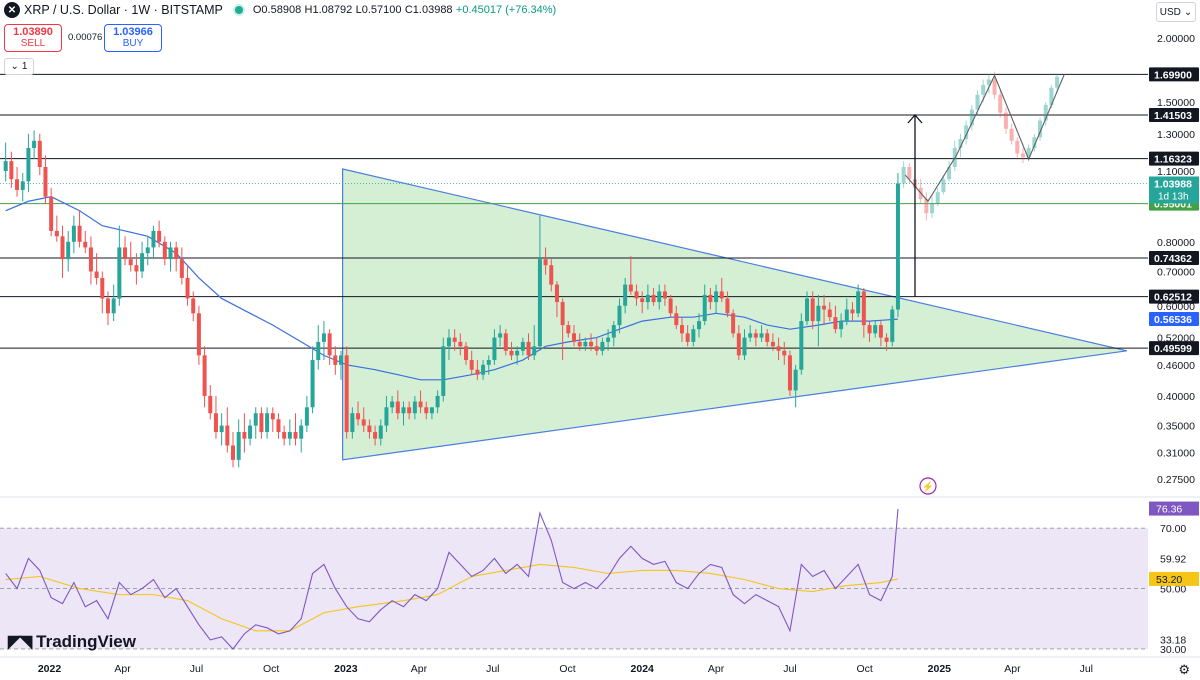 The width and height of the screenshot is (1200, 680). Describe the element at coordinates (238, 10) in the screenshot. I see `market-status-icon` at that location.